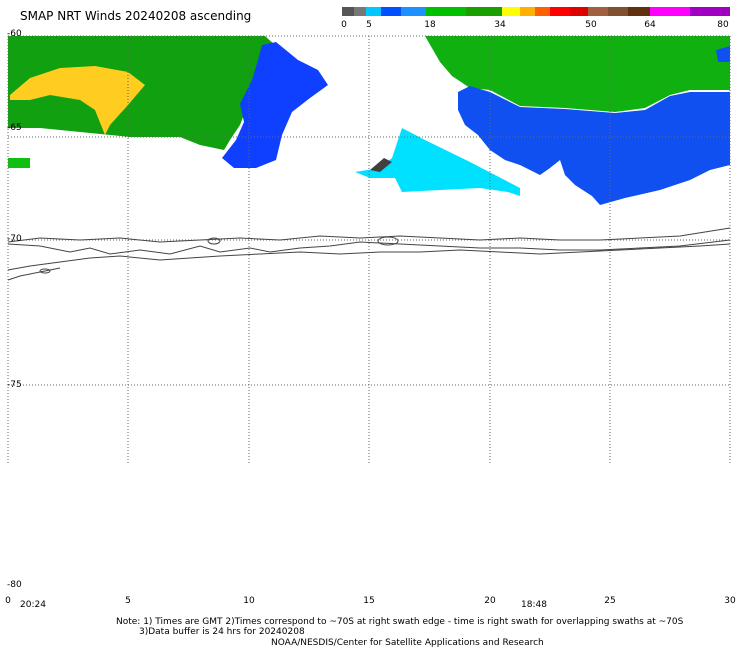  Describe the element at coordinates (591, 25) in the screenshot. I see `colorbar-label: 50` at that location.